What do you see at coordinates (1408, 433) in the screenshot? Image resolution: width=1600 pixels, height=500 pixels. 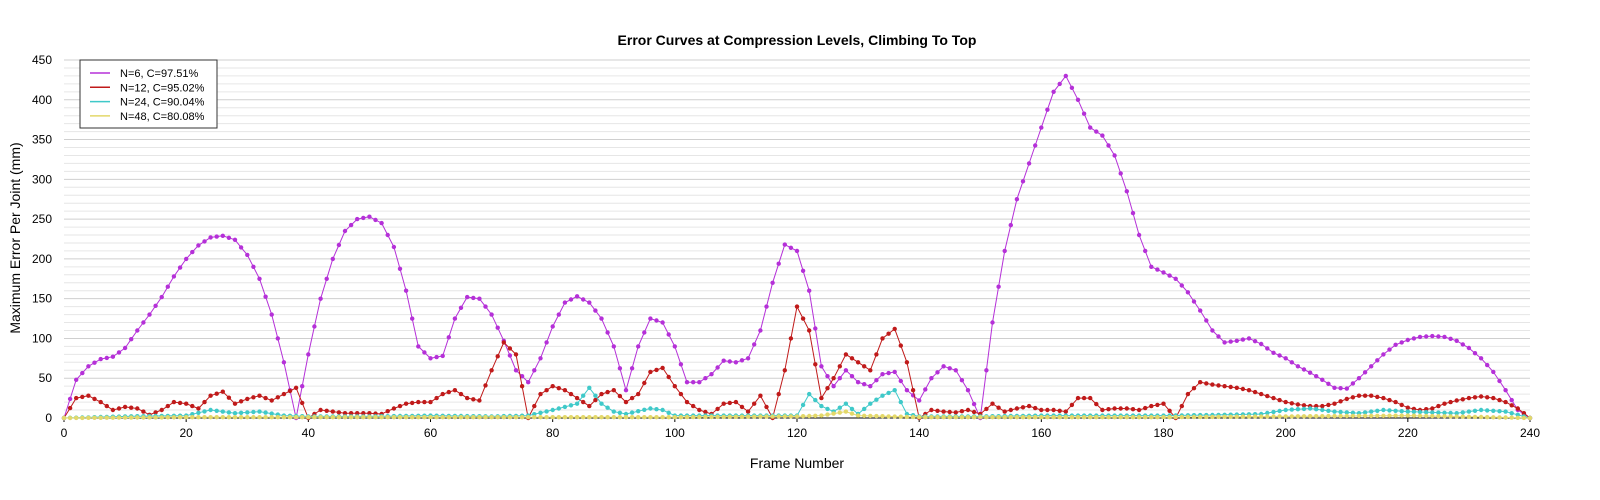 I see `x-tick-label: 220` at bounding box center [1408, 433].